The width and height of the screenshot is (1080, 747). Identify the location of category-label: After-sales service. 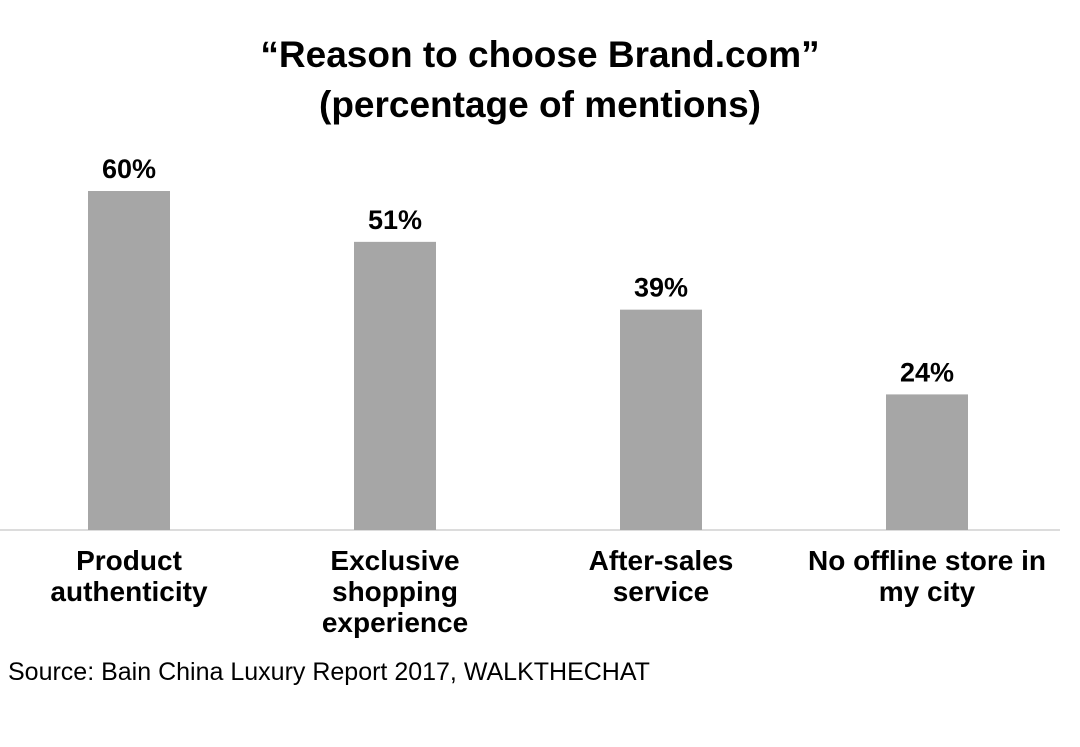
(661, 576).